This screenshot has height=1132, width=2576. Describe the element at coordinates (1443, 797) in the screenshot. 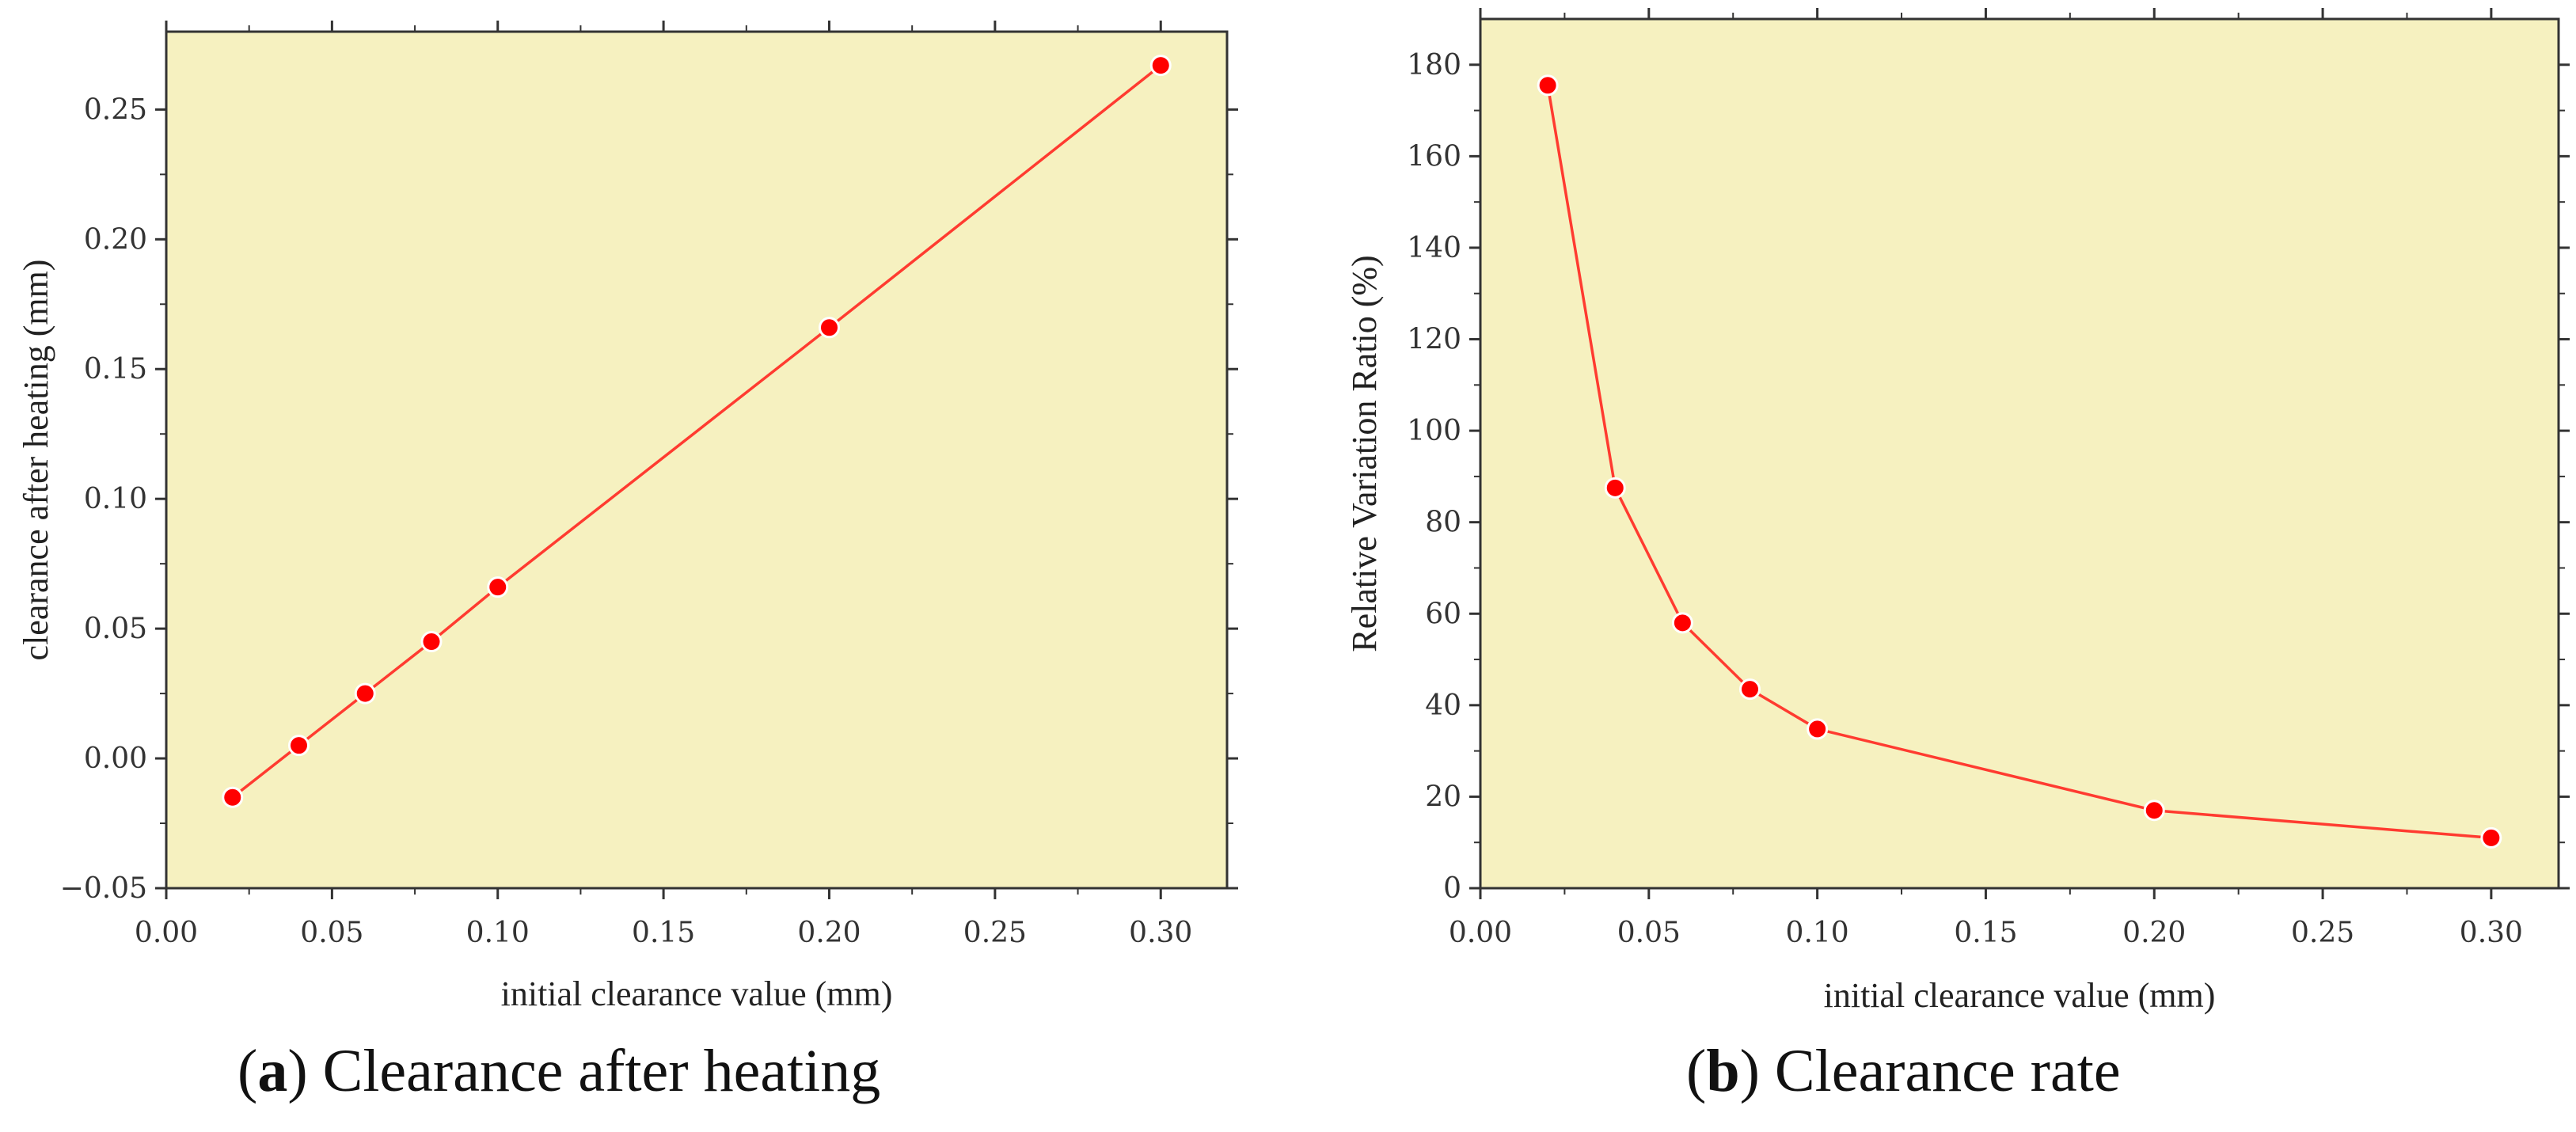

I see `y-tick-label: 20` at that location.